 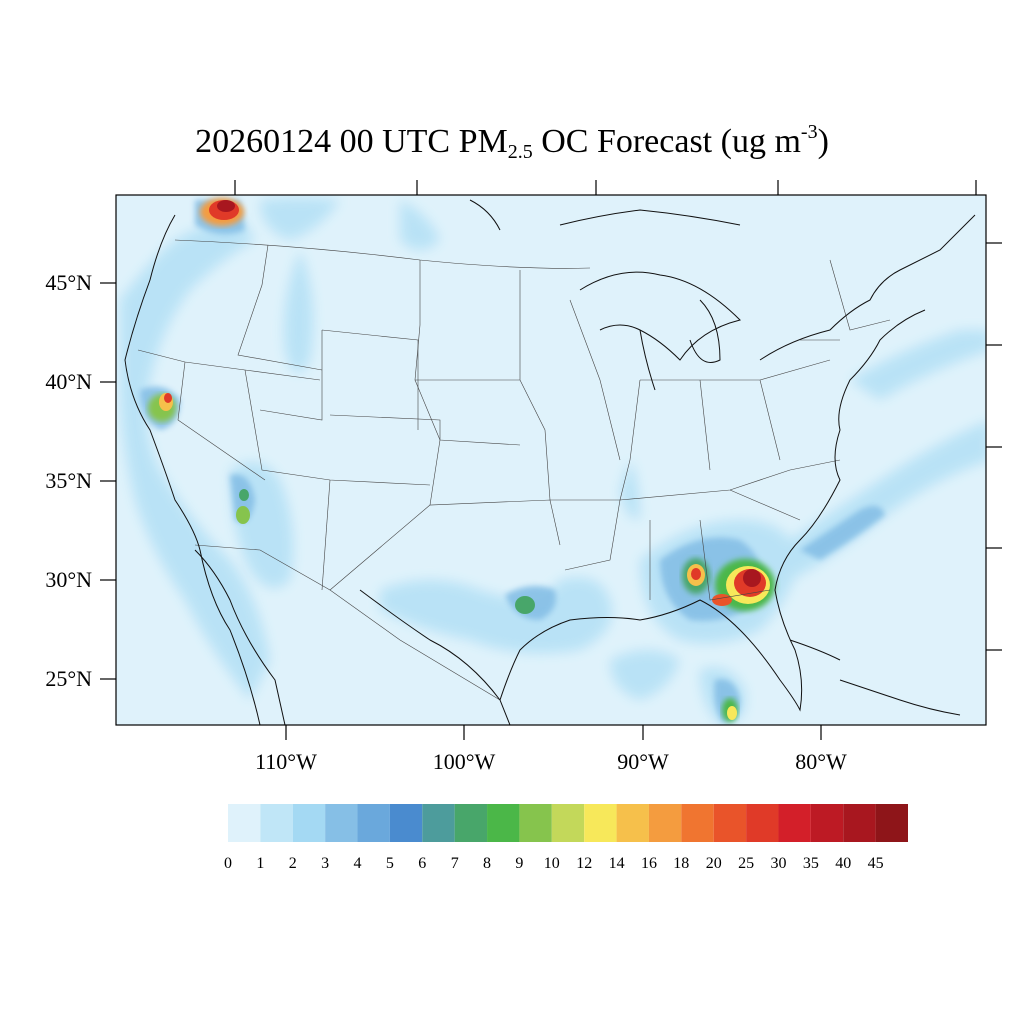 I want to click on lat-label-30: 30°N, so click(x=68, y=579).